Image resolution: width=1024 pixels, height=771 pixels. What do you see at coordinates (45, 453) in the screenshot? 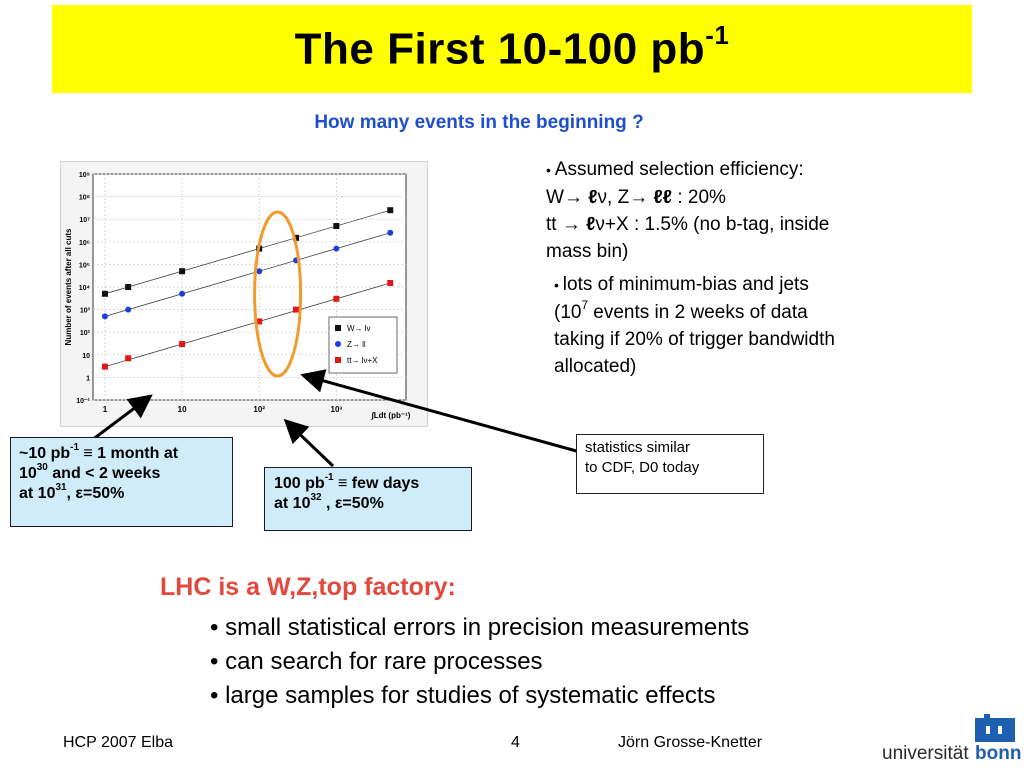
I see `callout-10pb-l1a: ~10 pb` at bounding box center [45, 453].